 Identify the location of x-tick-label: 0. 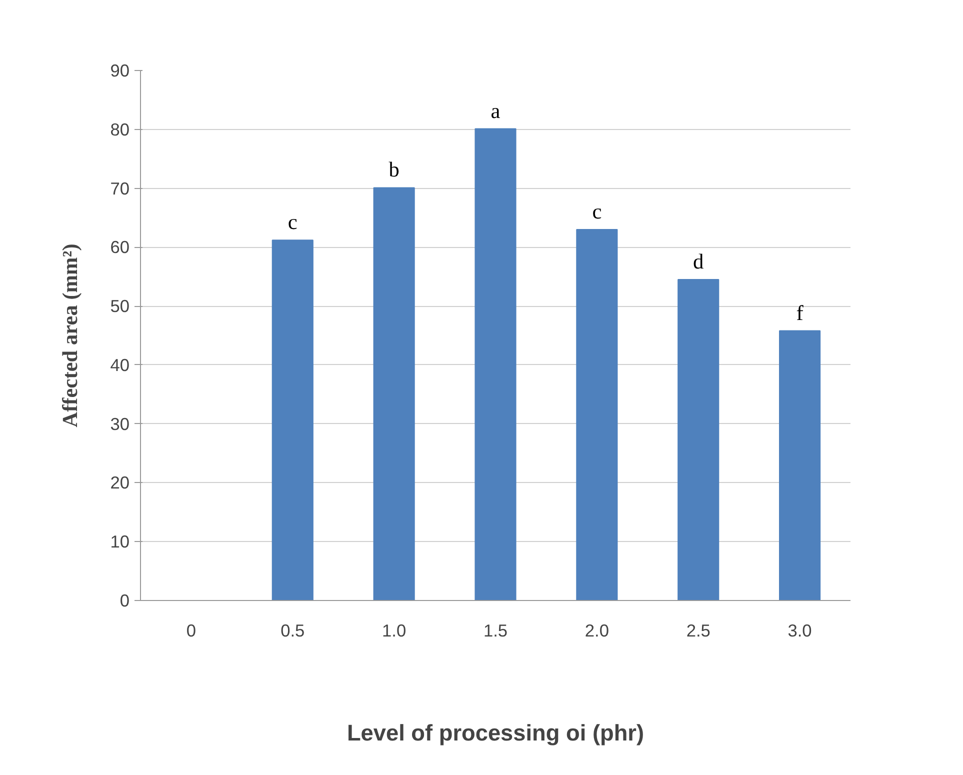
(191, 630).